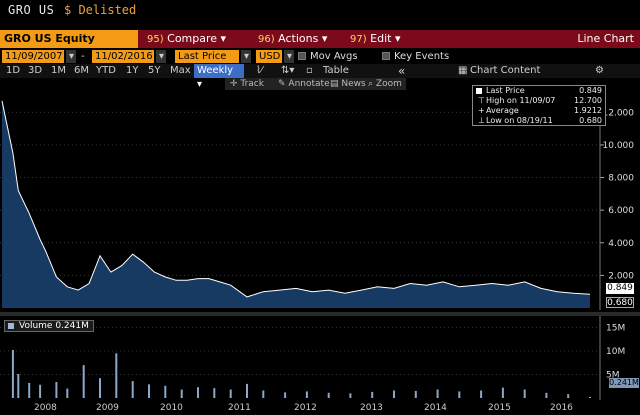 The width and height of the screenshot is (640, 415). What do you see at coordinates (402, 71) in the screenshot?
I see `collapse-button: «` at bounding box center [402, 71].